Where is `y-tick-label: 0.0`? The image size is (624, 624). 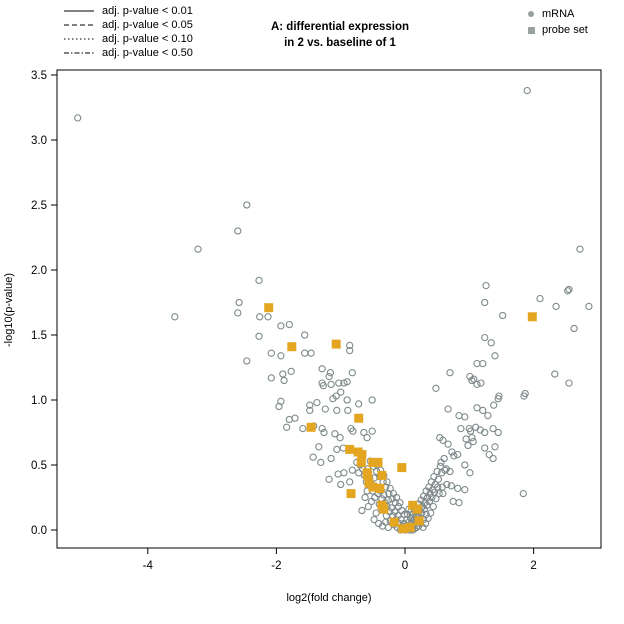
y-tick-label: 0.0 is located at coordinates (39, 531).